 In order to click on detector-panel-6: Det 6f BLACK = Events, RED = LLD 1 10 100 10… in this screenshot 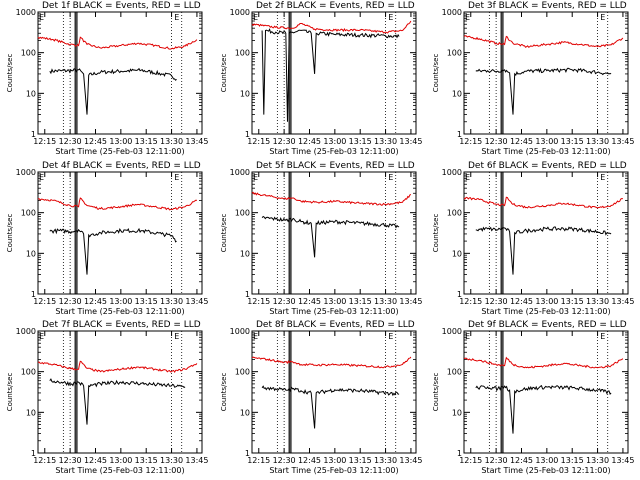, I will do `click(533, 238)`.